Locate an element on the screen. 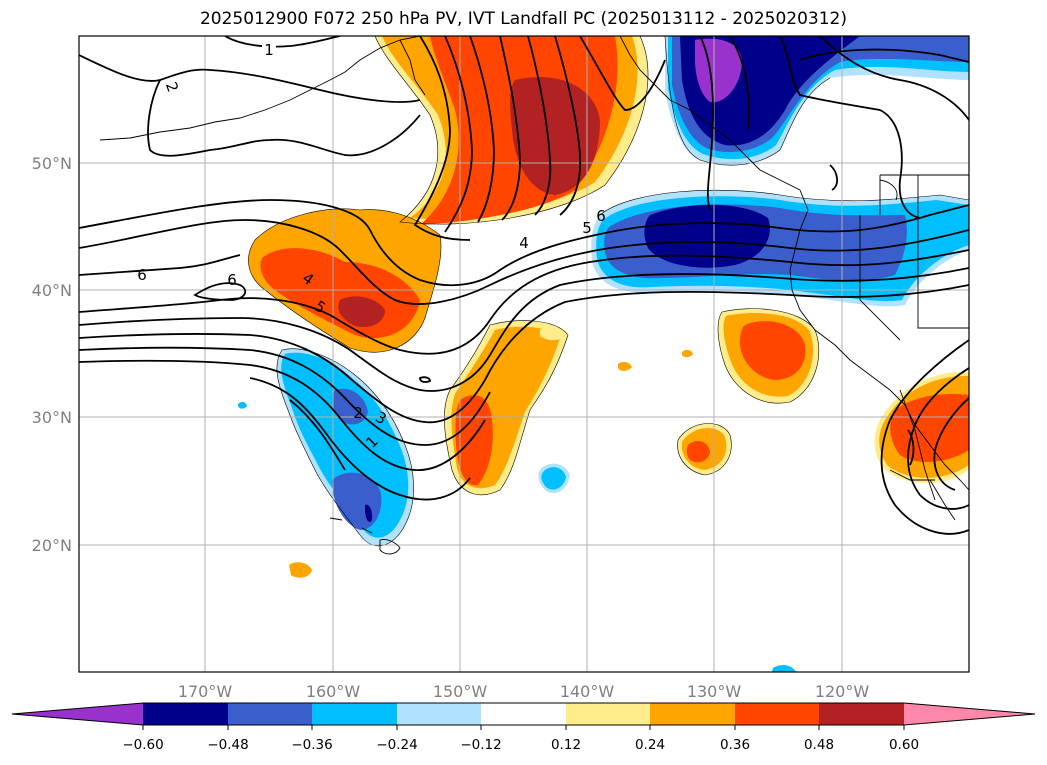 This screenshot has height=765, width=1047. colorbar-tick-label: 0.24 is located at coordinates (650, 745).